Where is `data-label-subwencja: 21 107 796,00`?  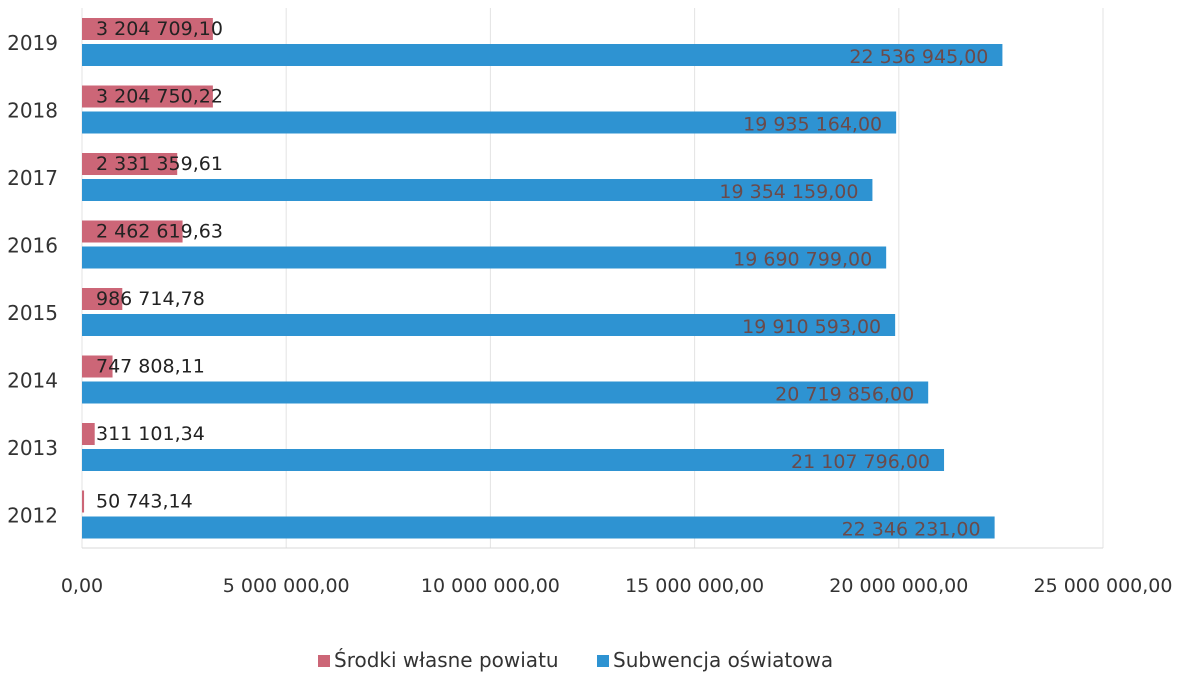 data-label-subwencja: 21 107 796,00 is located at coordinates (860, 462).